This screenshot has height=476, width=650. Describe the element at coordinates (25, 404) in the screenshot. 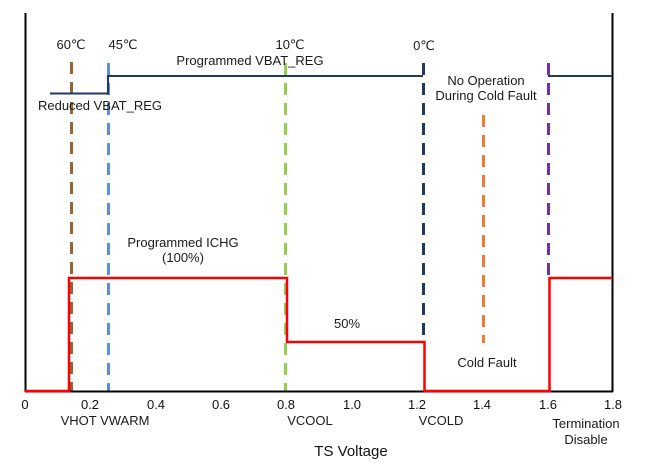

I see `x-tick-0: 0` at that location.